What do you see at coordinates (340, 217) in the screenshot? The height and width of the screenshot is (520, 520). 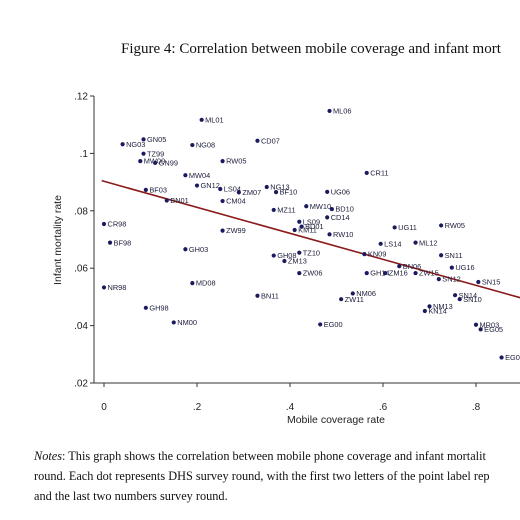 I see `point-label: CD14` at bounding box center [340, 217].